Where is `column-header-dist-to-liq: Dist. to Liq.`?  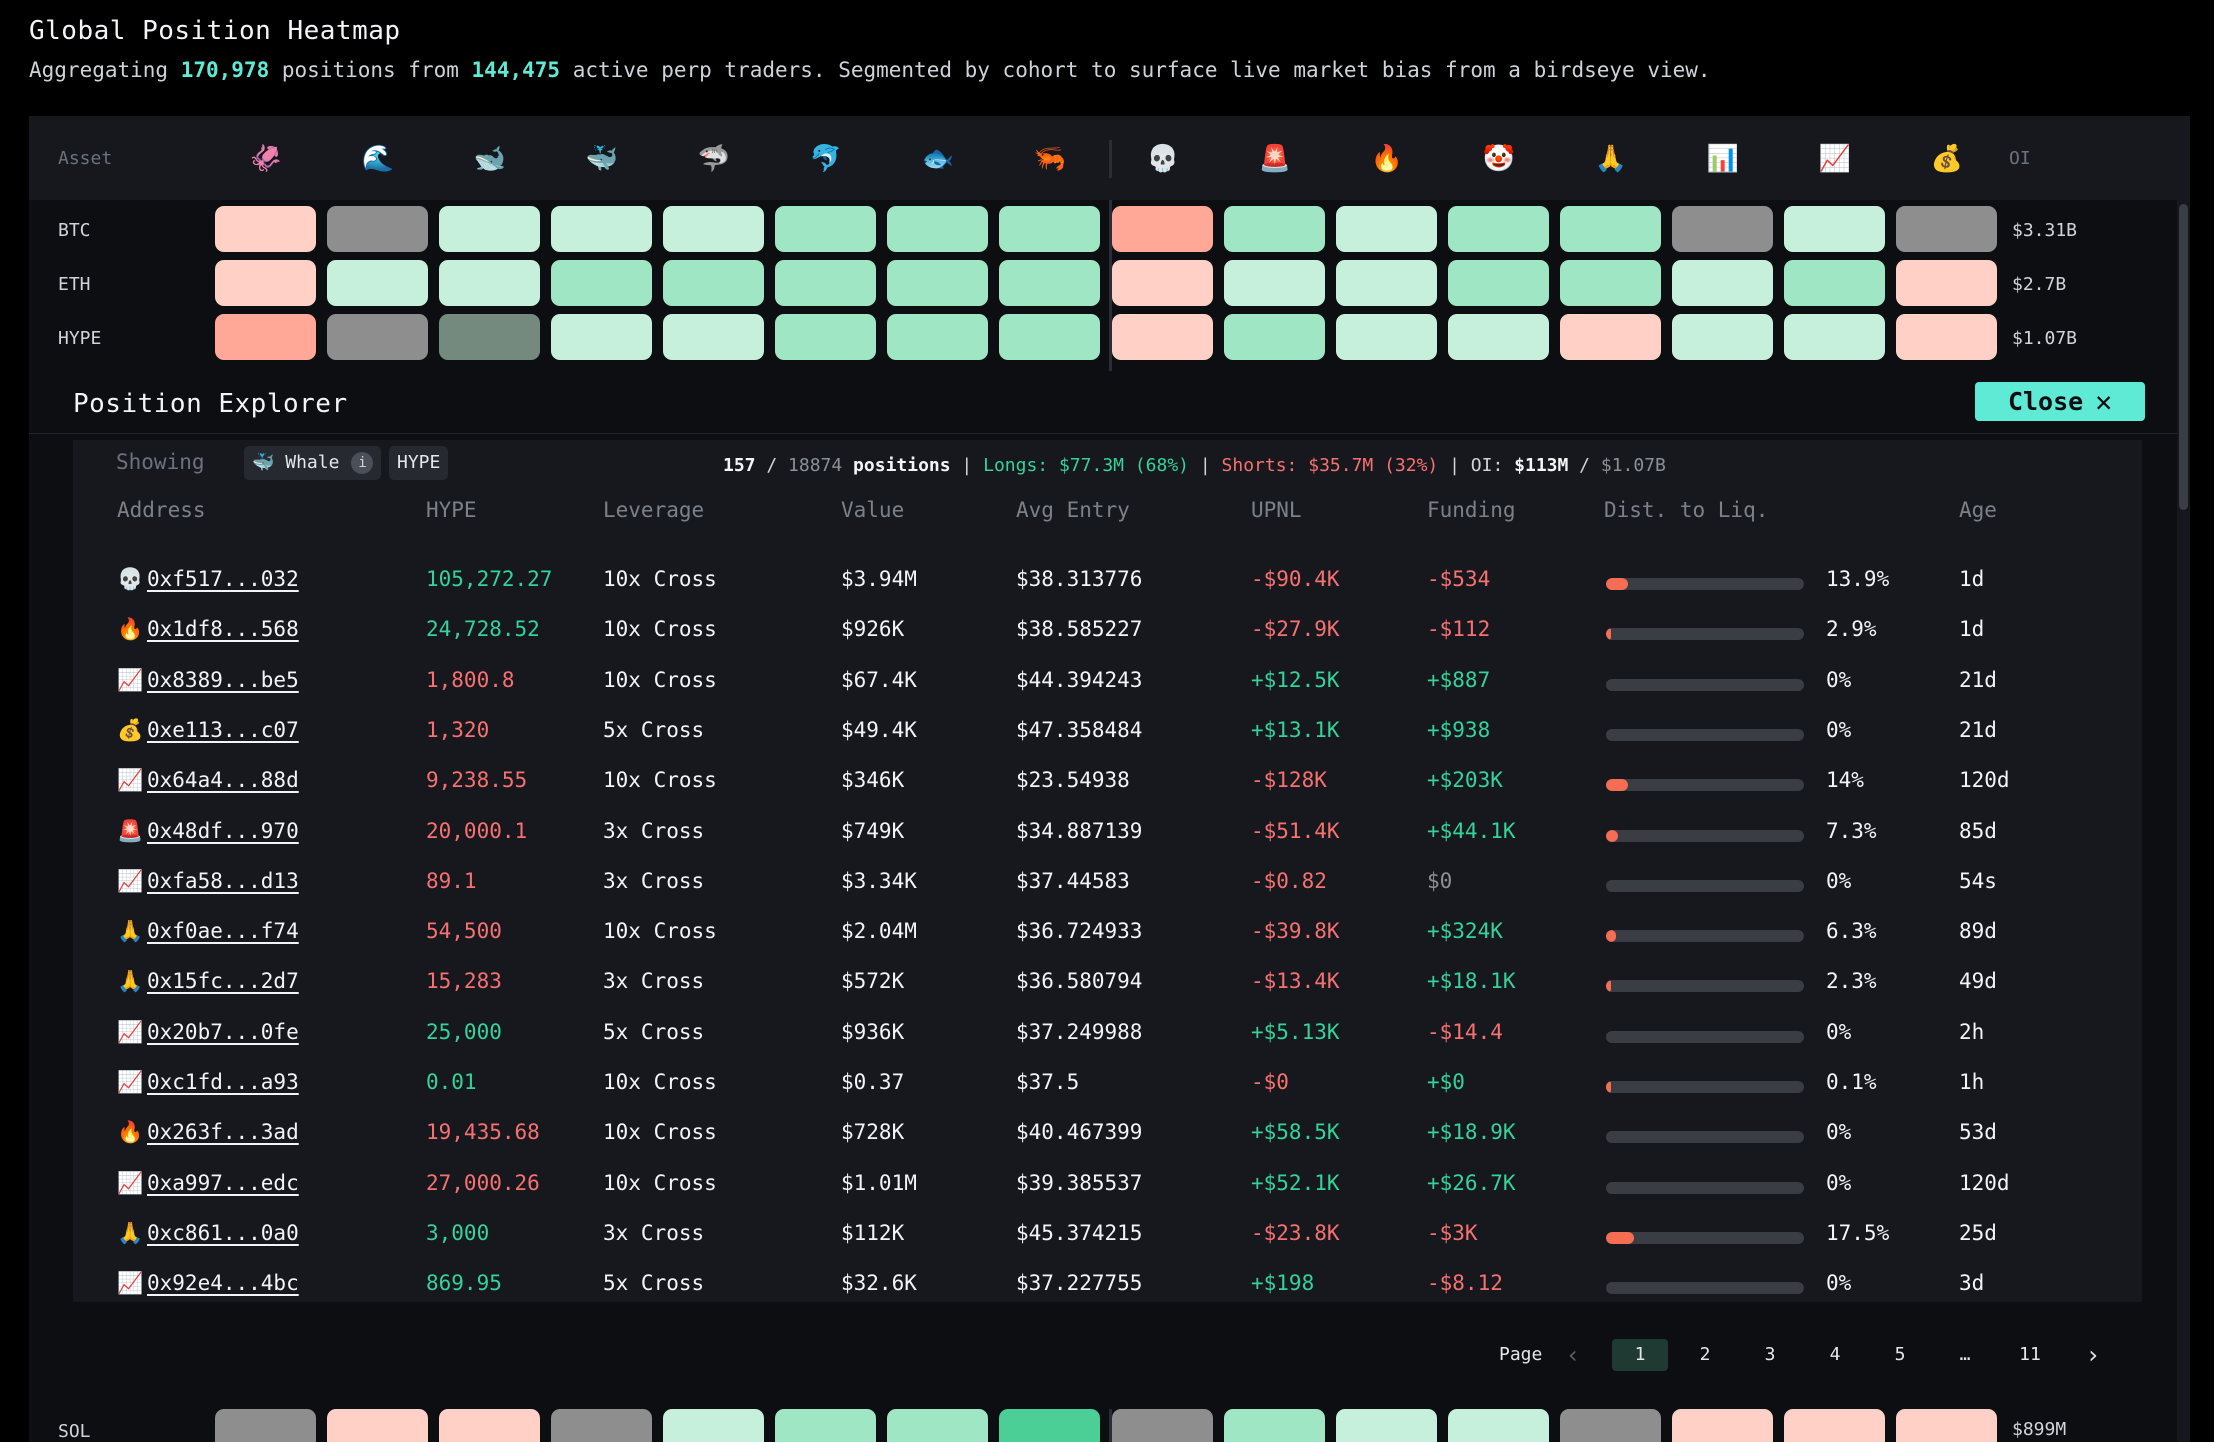 column-header-dist-to-liq: Dist. to Liq. is located at coordinates (1686, 510).